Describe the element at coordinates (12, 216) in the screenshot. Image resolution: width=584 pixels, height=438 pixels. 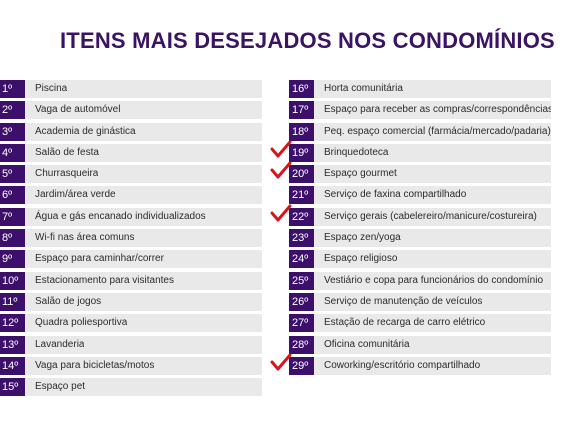
I see `rank-badge: 7º` at that location.